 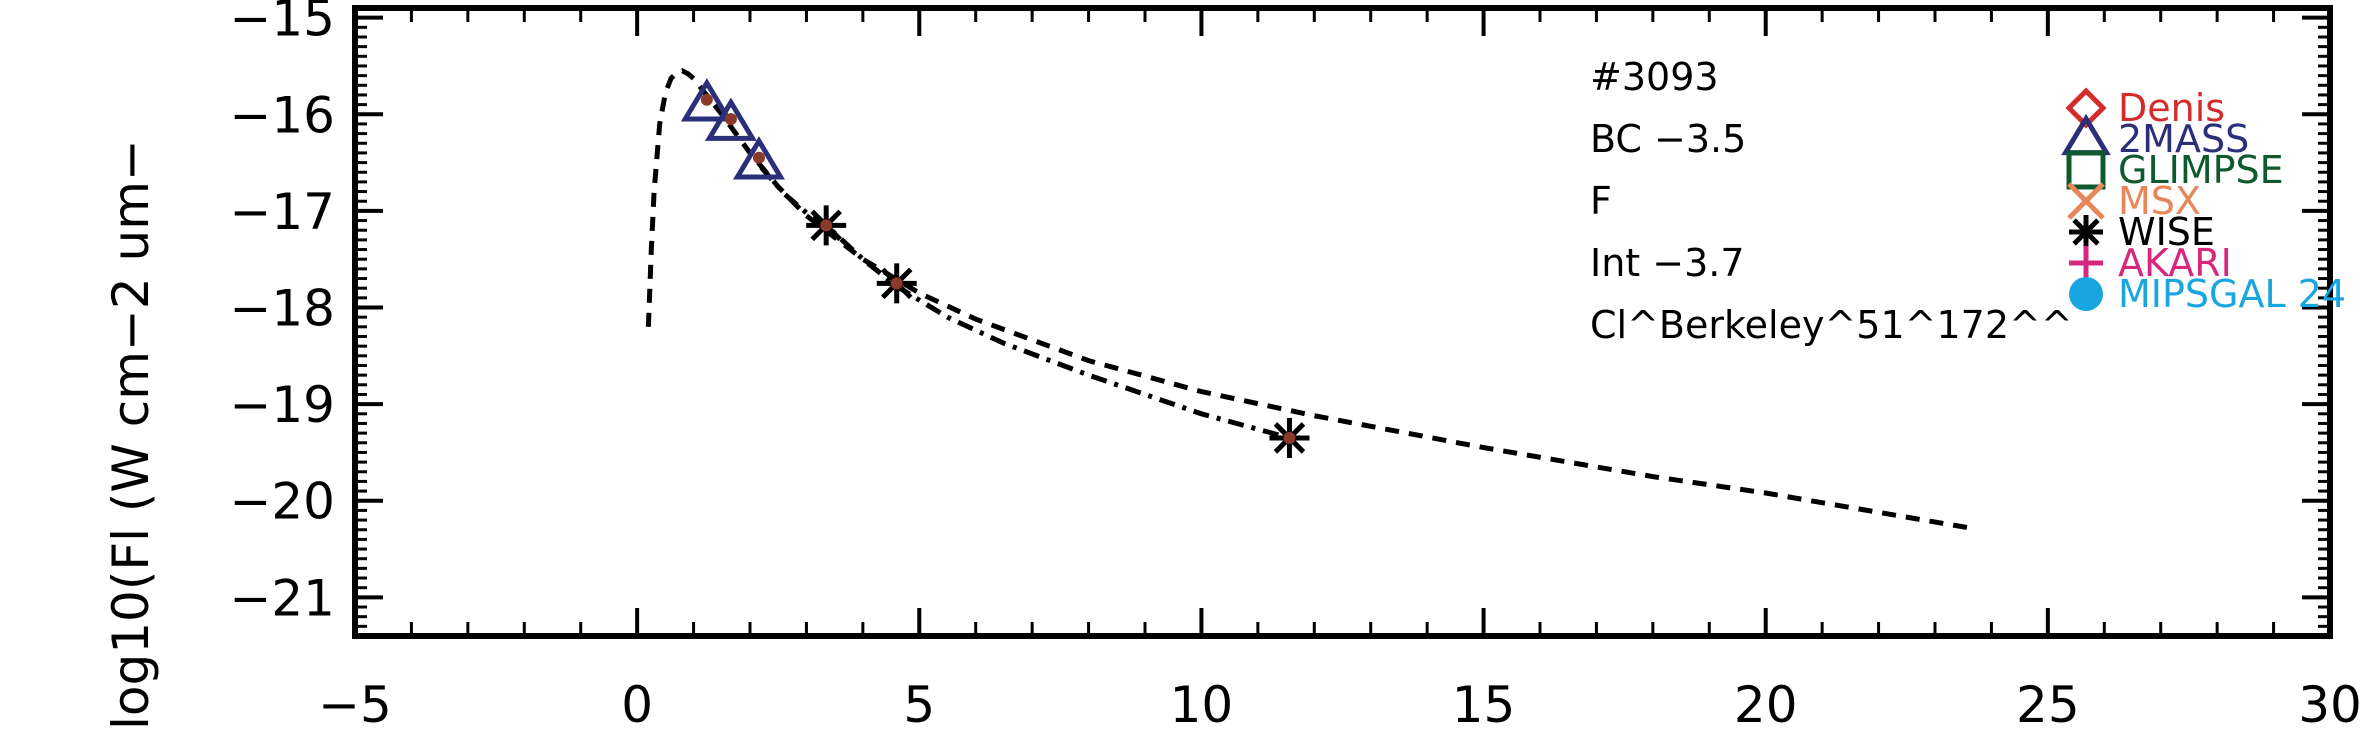 What do you see at coordinates (282, 212) in the screenshot?
I see `y-tick-label: −17` at bounding box center [282, 212].